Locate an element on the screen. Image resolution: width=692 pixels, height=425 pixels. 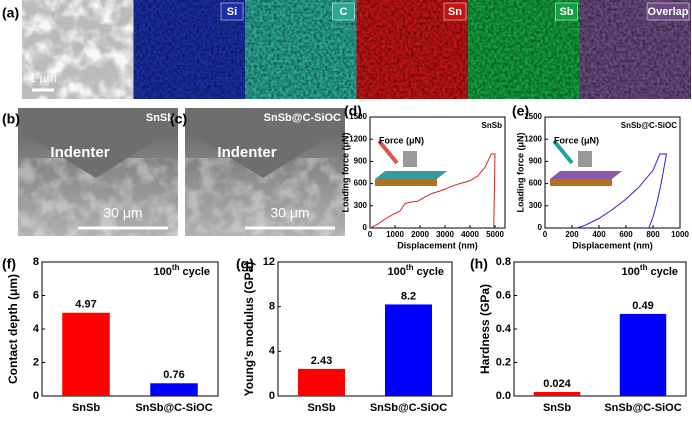
scale-label: 30 μm is located at coordinates (289, 213).